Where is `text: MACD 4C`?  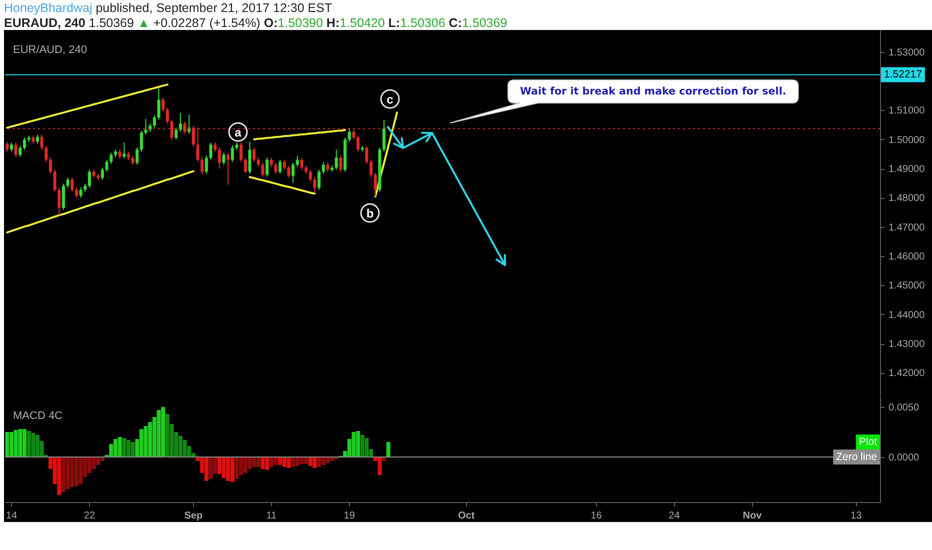 text: MACD 4C is located at coordinates (38, 416).